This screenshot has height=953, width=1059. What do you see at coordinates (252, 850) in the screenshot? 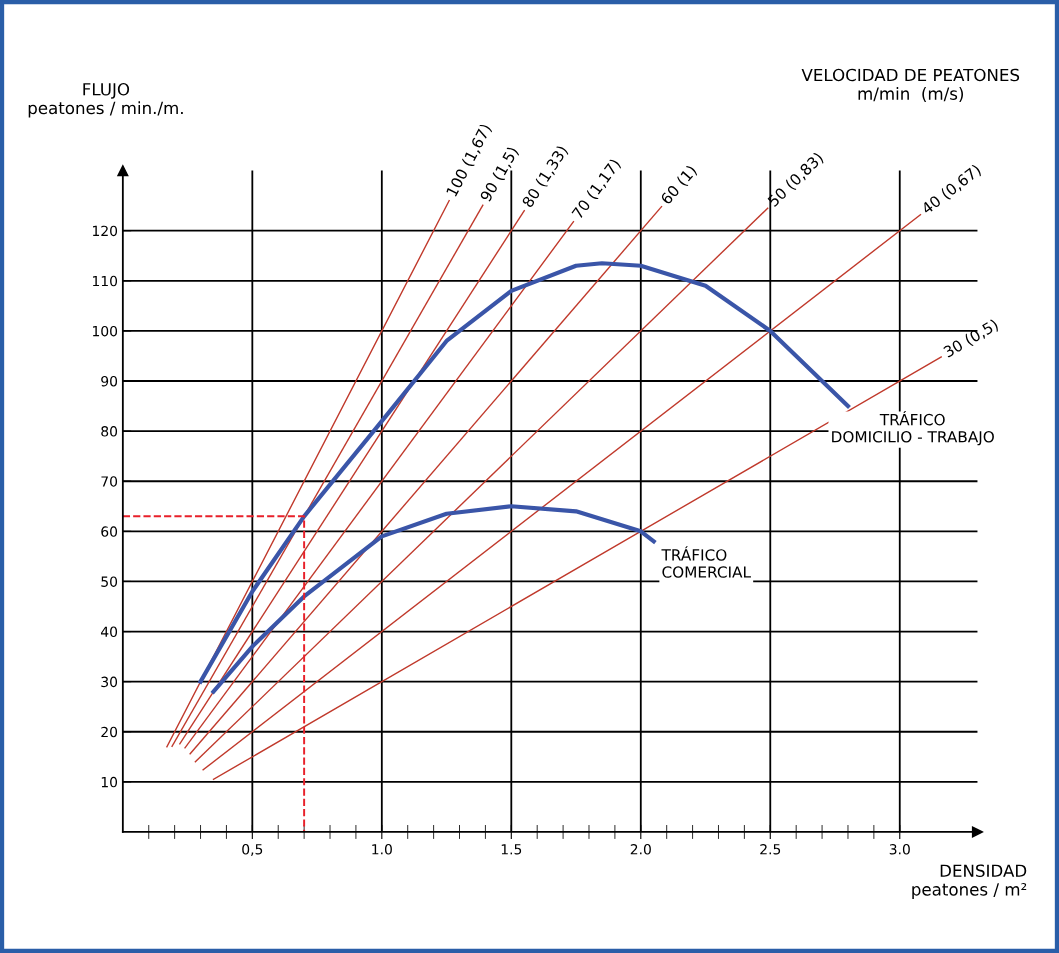
I see `x-tick-label: 0,5` at bounding box center [252, 850].